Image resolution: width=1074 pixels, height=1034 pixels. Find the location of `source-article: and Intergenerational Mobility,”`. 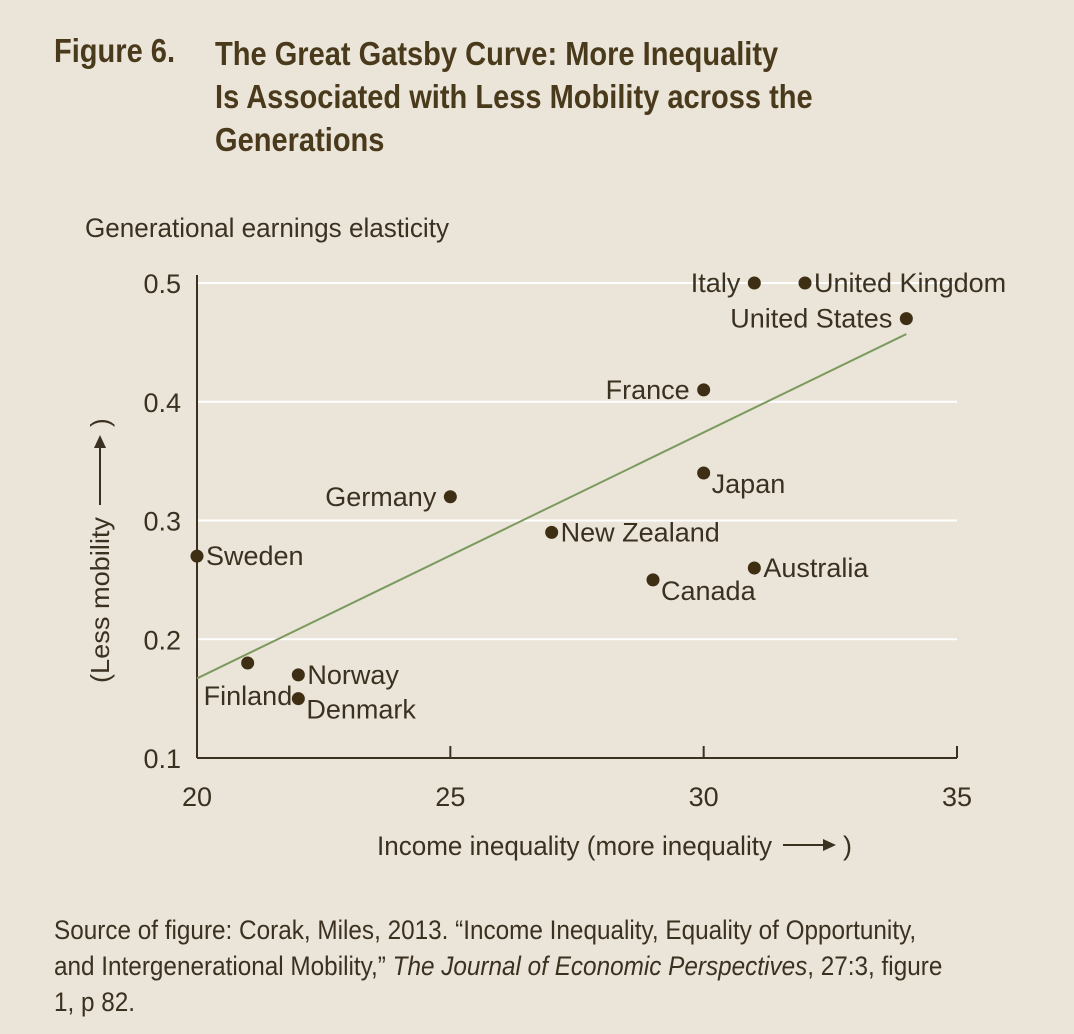

source-article: and Intergenerational Mobility,” is located at coordinates (220, 966).